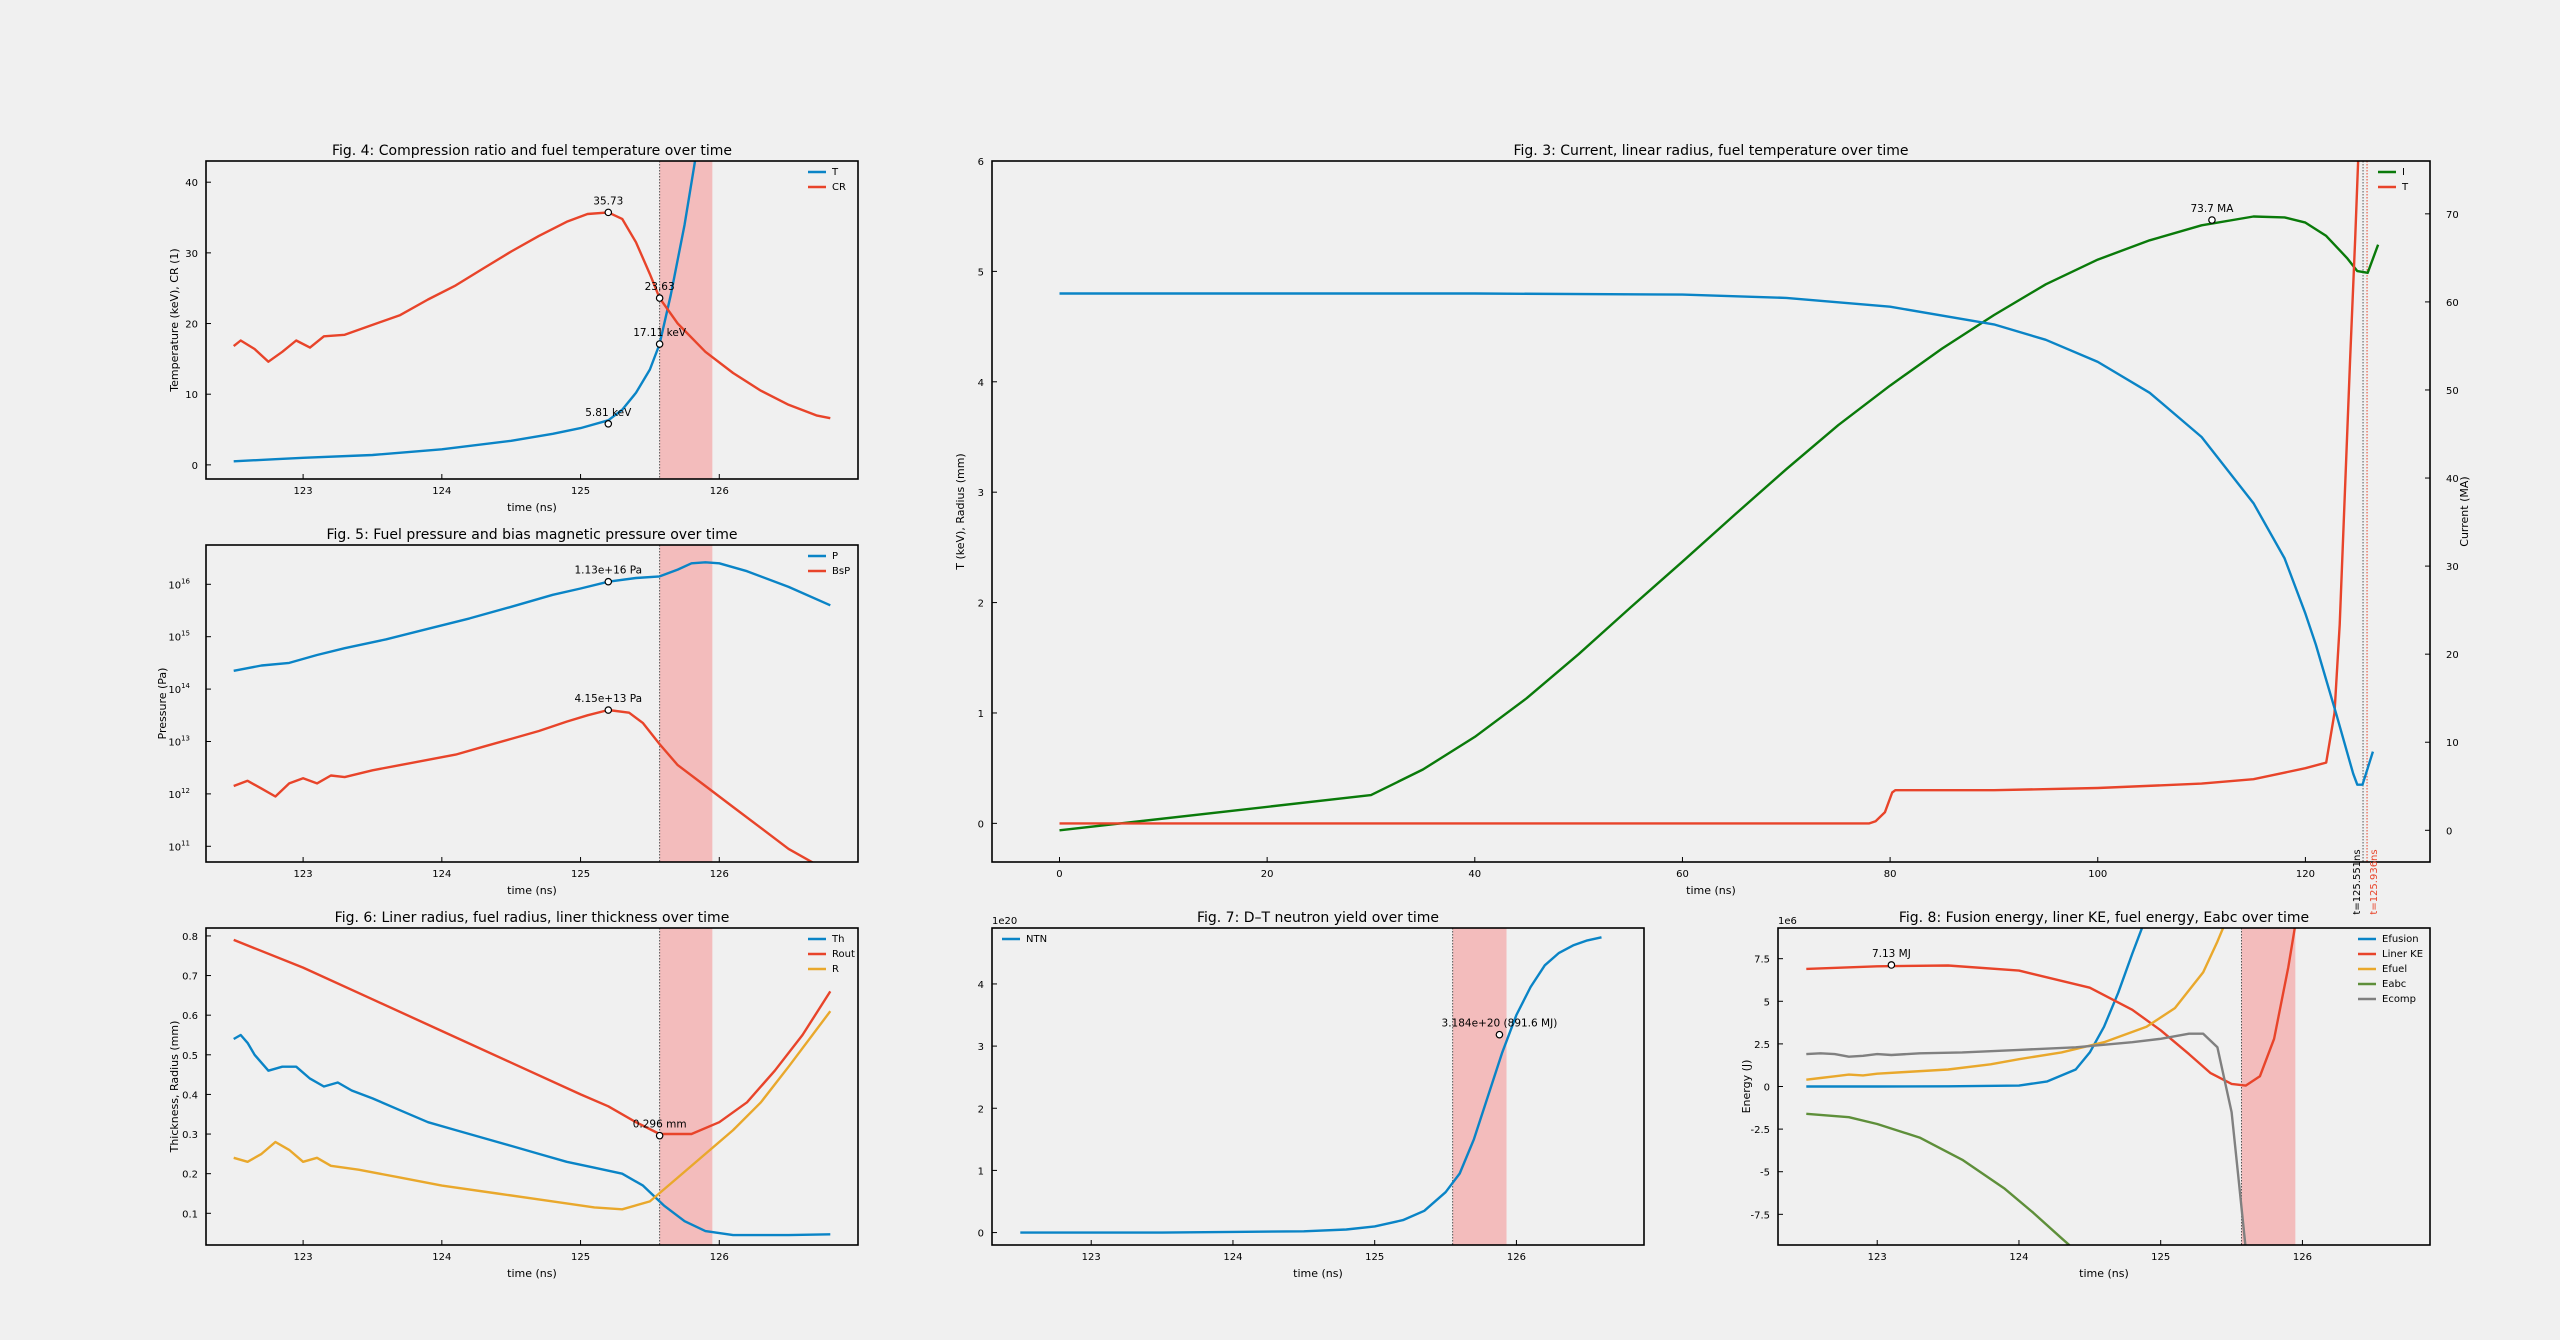  Describe the element at coordinates (2305, 874) in the screenshot. I see `x-tick-label: 120` at that location.